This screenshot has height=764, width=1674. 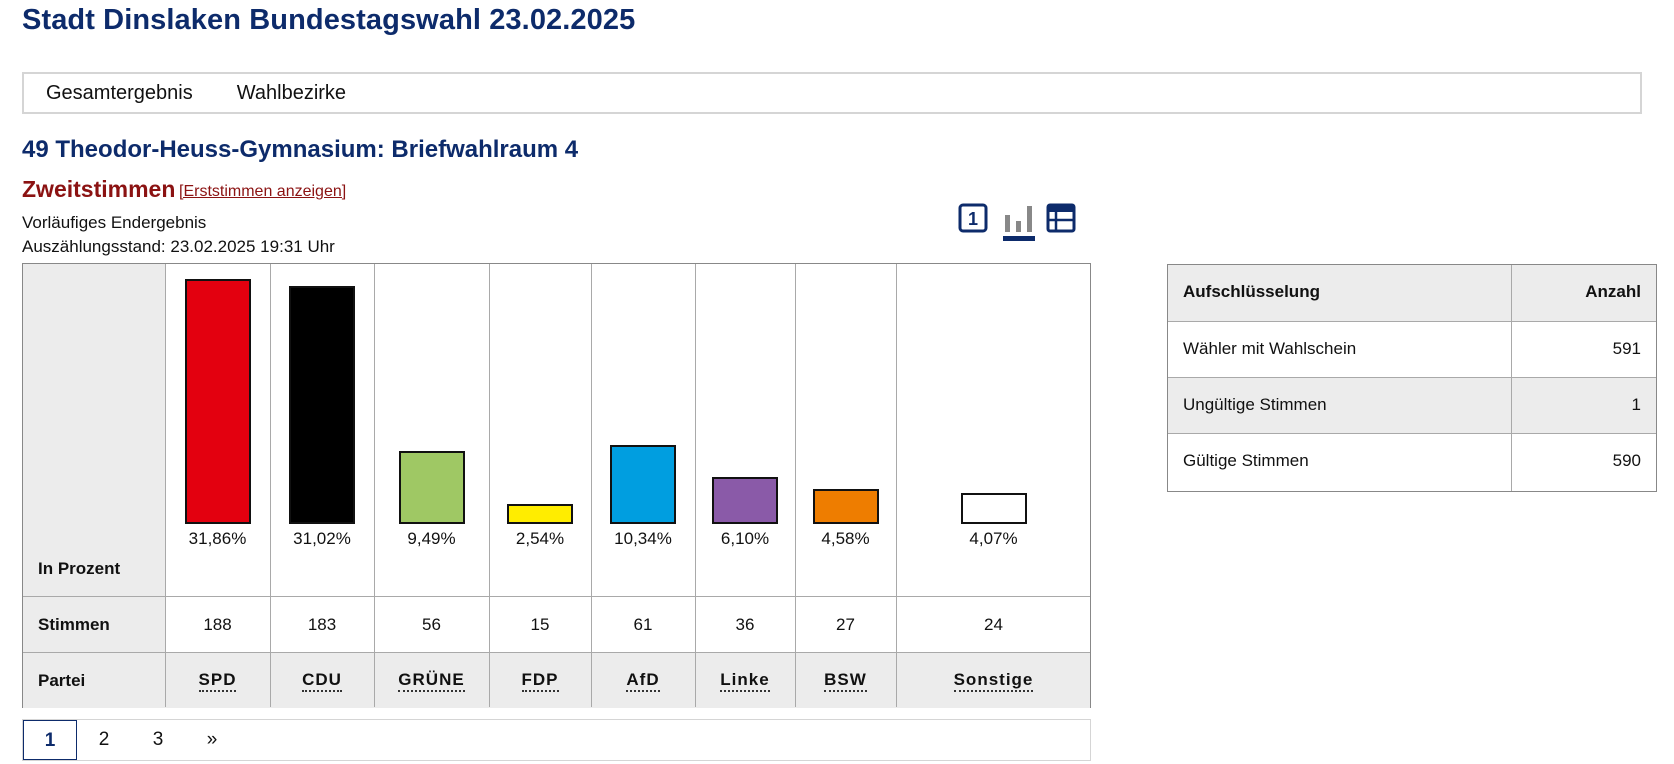 What do you see at coordinates (119, 92) in the screenshot?
I see `nav-gesamtergebnis: Gesamtergebnis` at bounding box center [119, 92].